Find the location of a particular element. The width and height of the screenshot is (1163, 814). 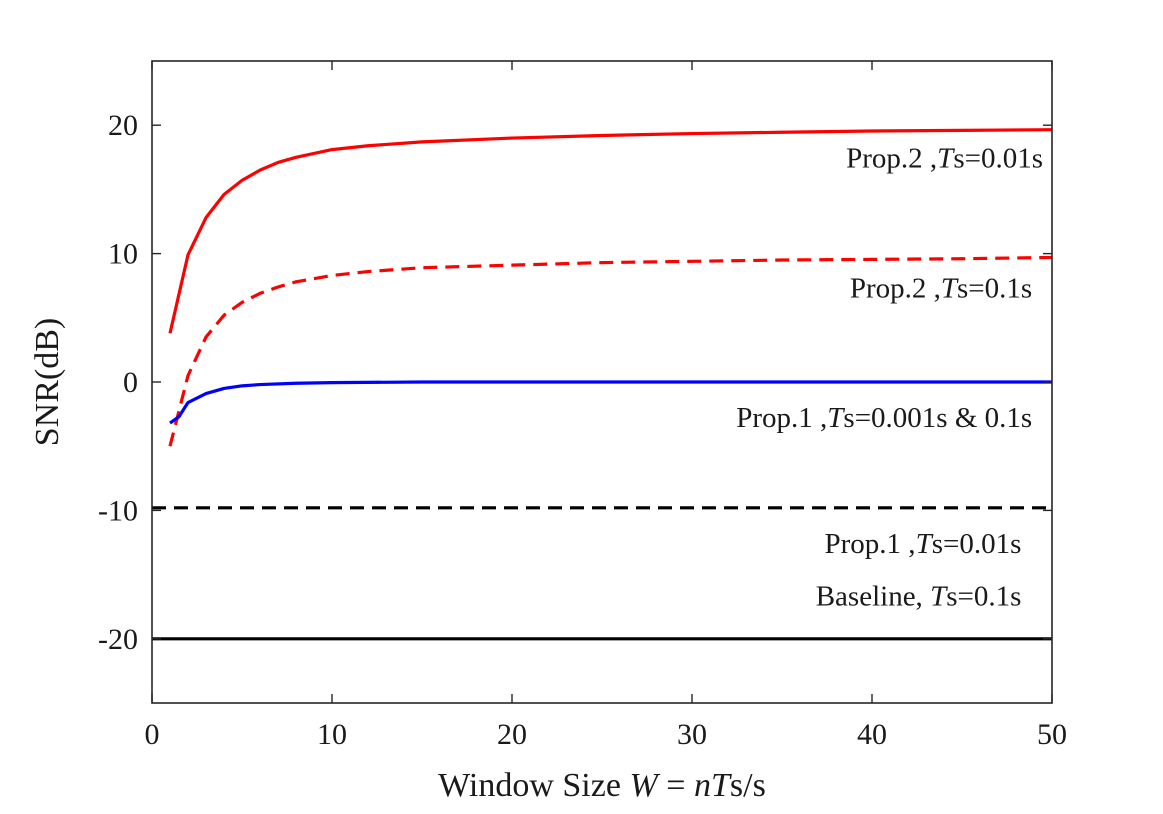

x-axis-title-T: T is located at coordinates (721, 785).